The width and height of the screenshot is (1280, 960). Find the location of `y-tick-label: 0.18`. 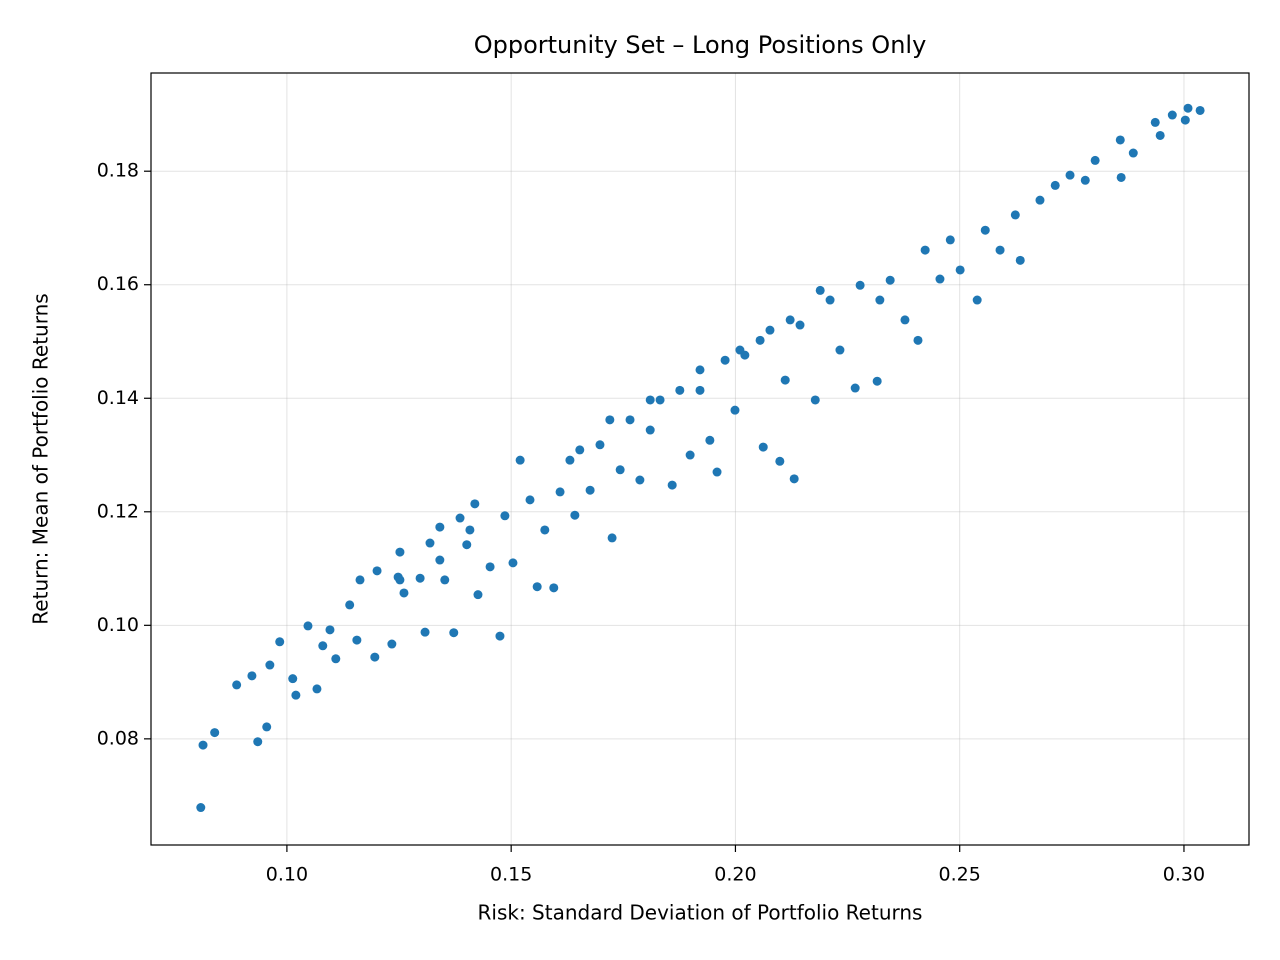

y-tick-label: 0.18 is located at coordinates (118, 171).